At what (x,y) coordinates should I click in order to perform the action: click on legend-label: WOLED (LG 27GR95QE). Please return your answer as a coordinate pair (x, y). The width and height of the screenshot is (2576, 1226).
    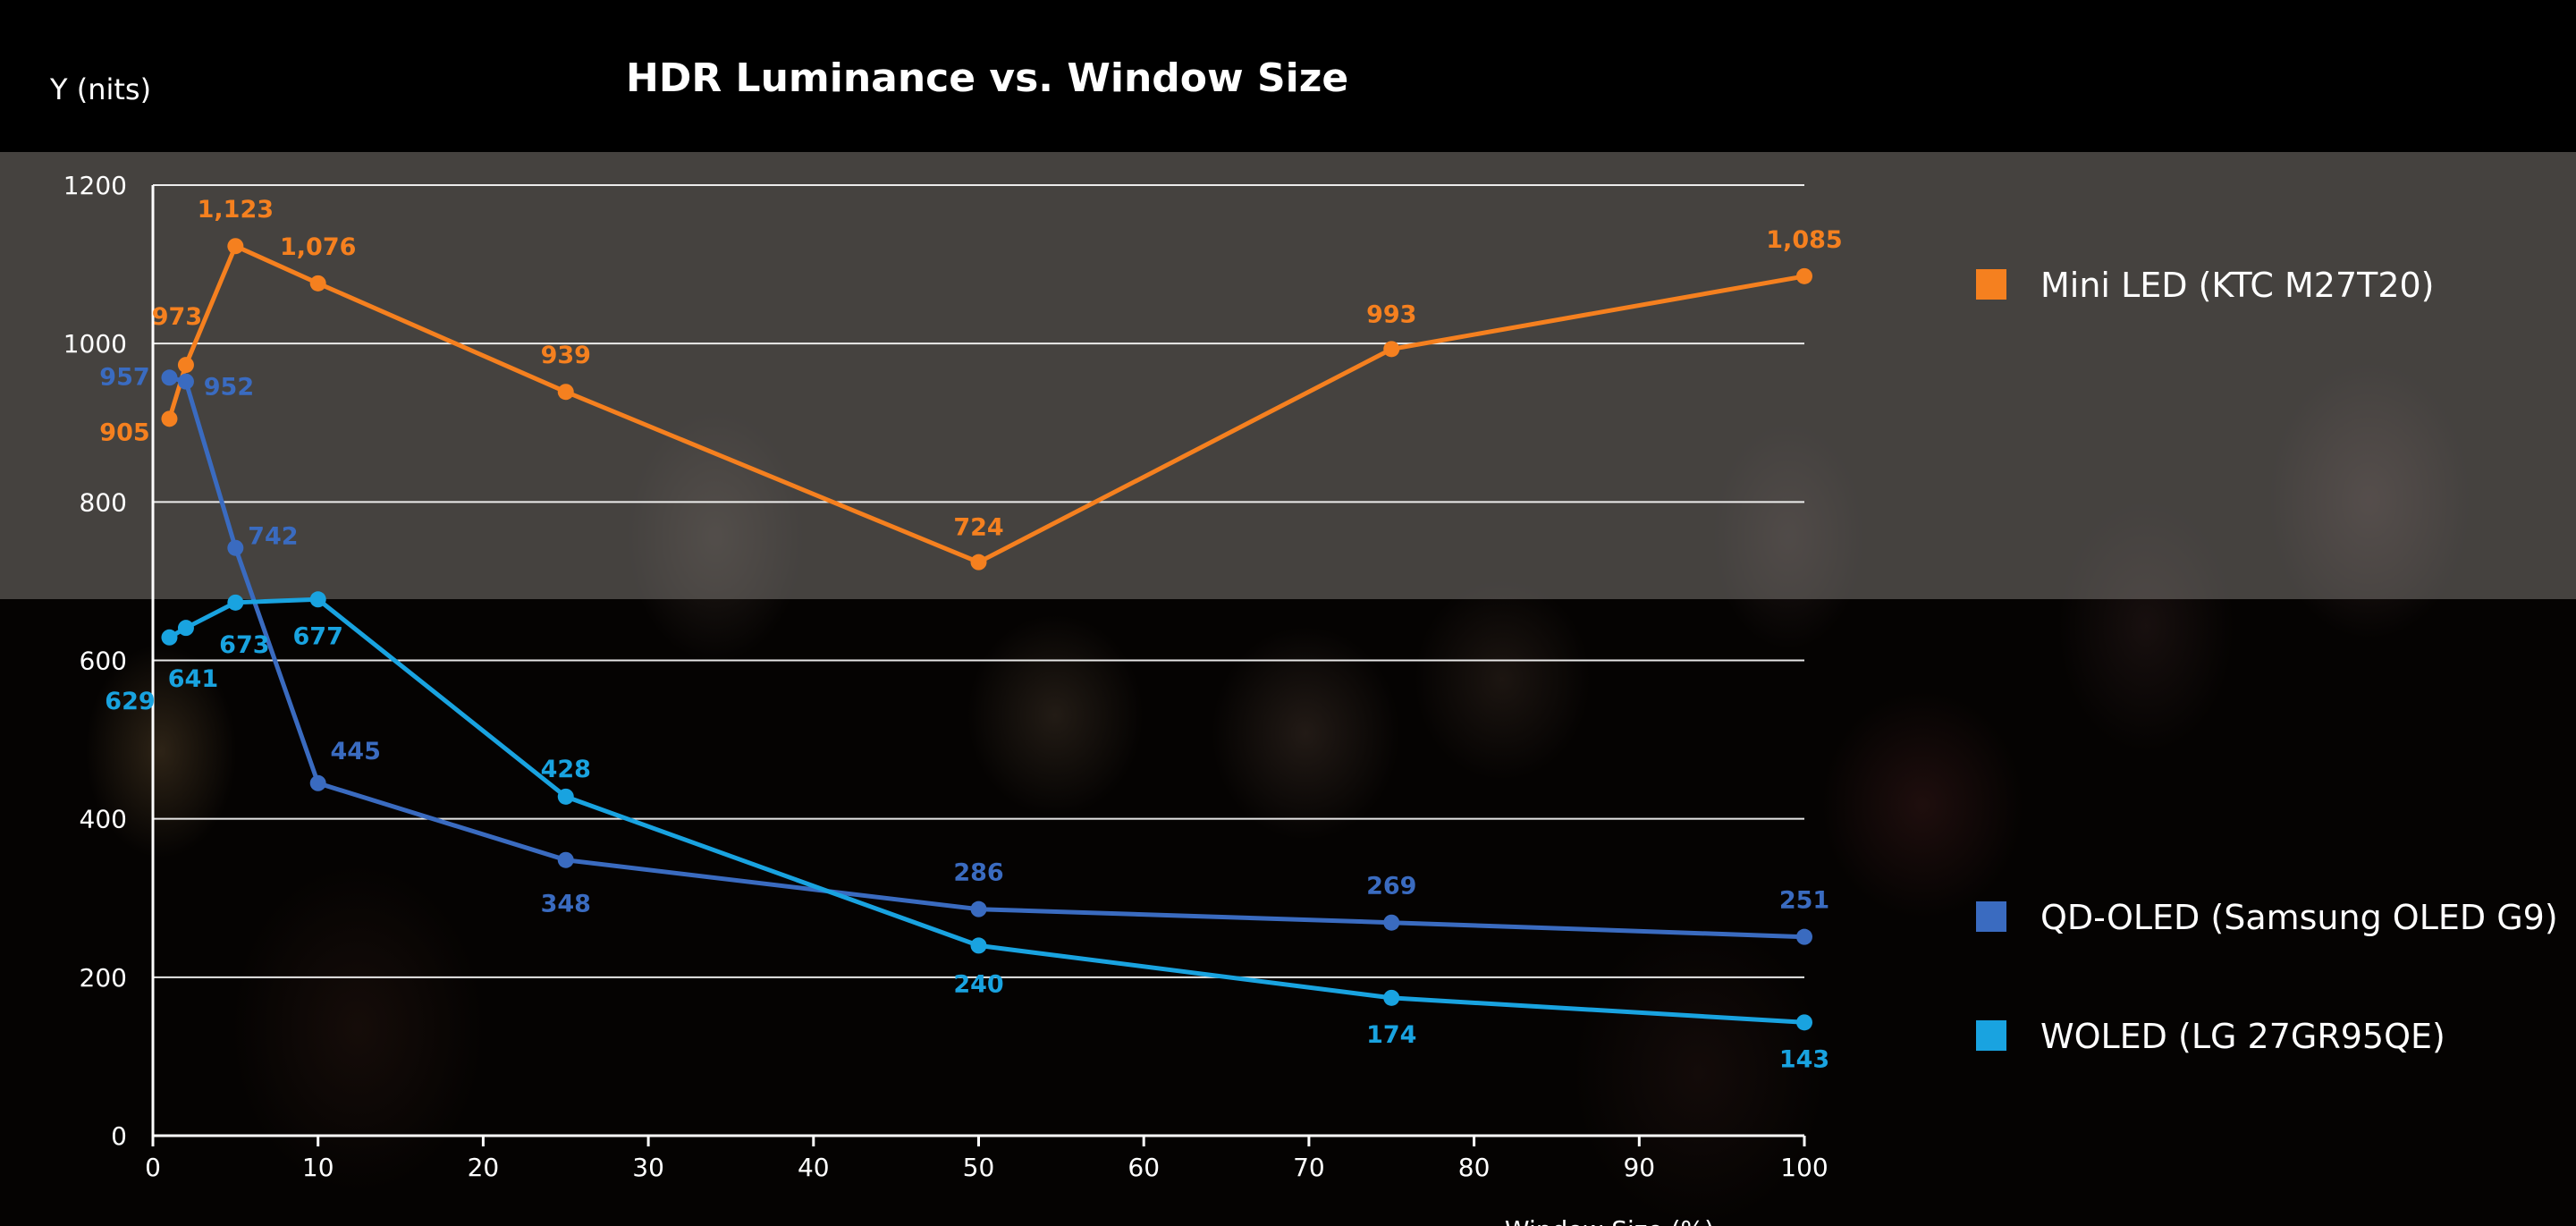
    Looking at the image, I should click on (2242, 1036).